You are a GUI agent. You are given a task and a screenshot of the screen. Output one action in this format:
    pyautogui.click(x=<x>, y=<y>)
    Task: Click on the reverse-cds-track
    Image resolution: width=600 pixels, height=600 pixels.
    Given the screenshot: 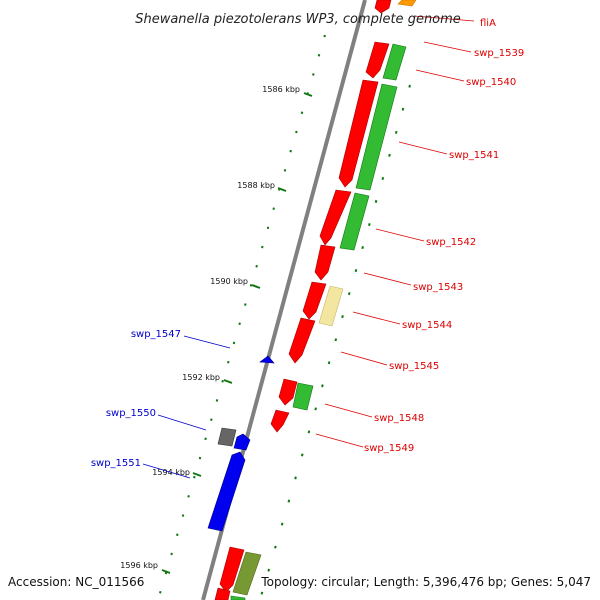 What is the action you would take?
    pyautogui.click(x=241, y=443)
    